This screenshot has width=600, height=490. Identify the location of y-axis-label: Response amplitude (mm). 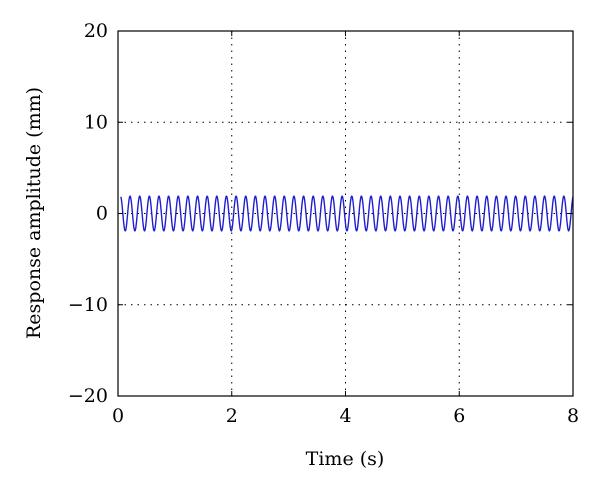
(34, 213).